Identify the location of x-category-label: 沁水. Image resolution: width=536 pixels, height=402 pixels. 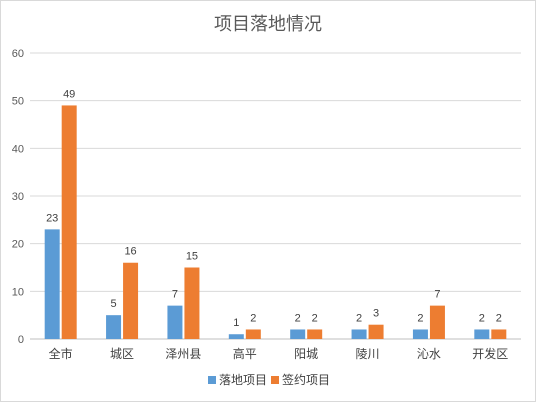
(429, 354).